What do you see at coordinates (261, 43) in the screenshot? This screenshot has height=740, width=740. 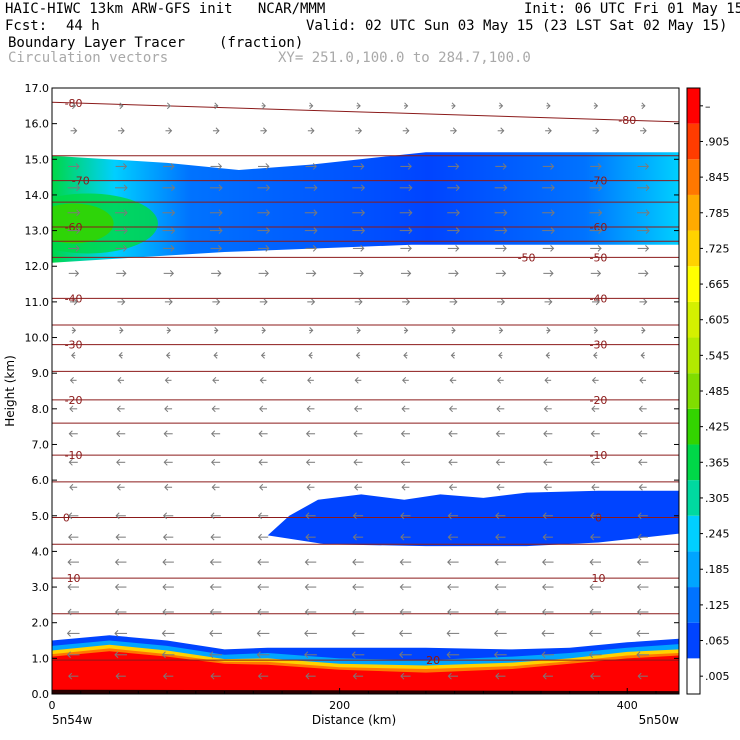 I see `field-units: (fraction)` at bounding box center [261, 43].